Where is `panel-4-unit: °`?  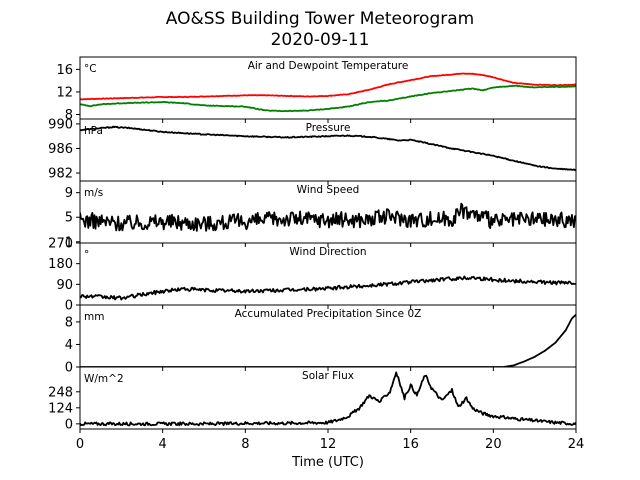 panel-4-unit: ° is located at coordinates (86, 255).